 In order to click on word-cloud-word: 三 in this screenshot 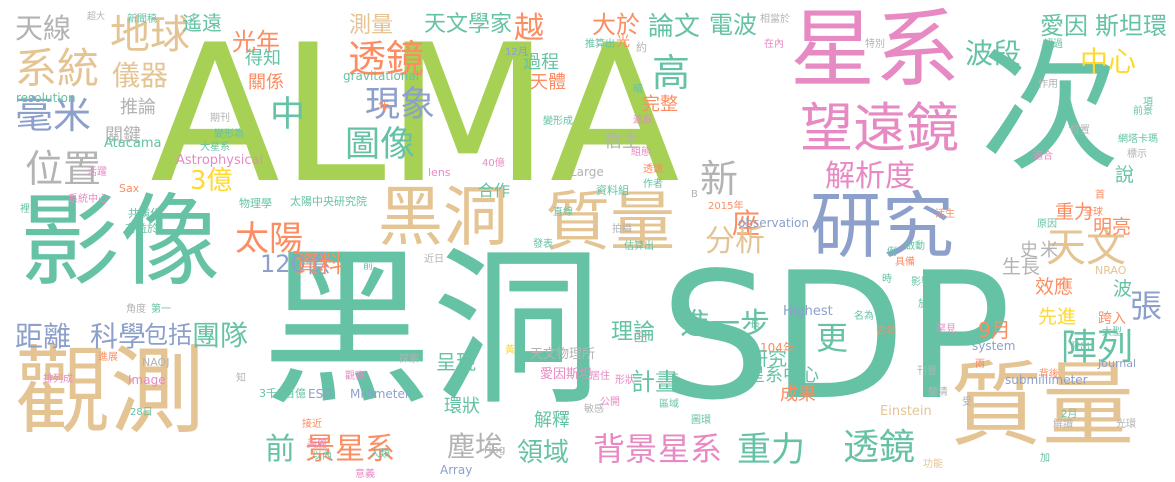, I will do `click(641, 338)`.